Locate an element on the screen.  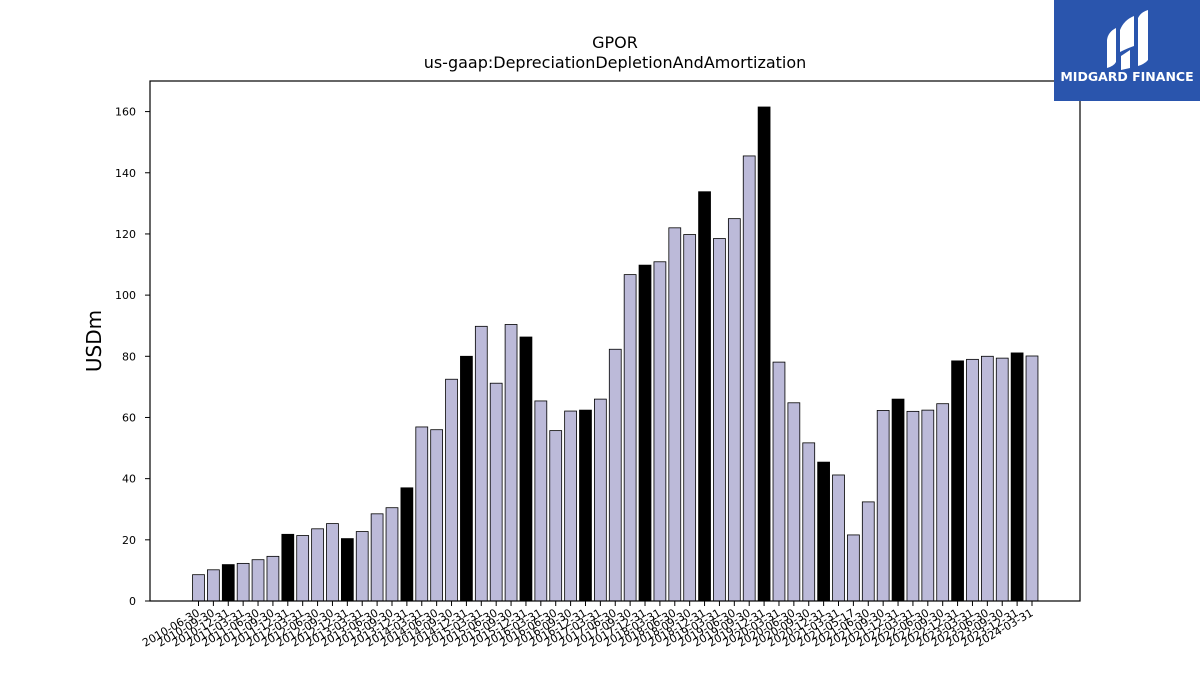
y-tick-label: 40 is located at coordinates (129, 479).